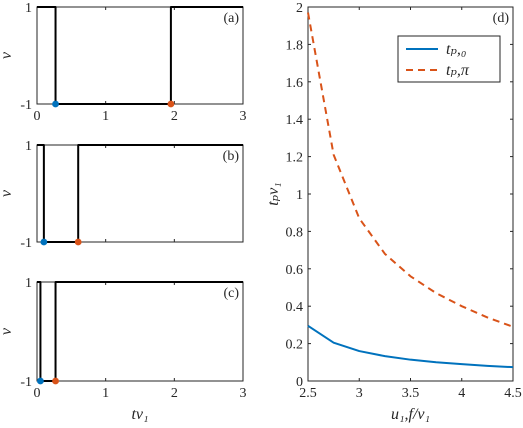 The height and width of the screenshot is (428, 523). I want to click on panel-a: 0 1 2 3 -1 1 (a) ν, so click(123, 62).